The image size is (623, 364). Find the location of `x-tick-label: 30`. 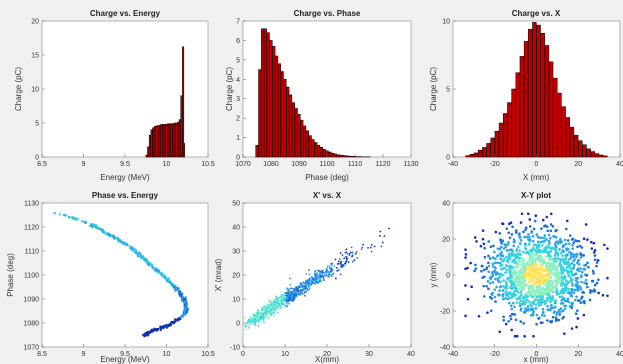

x-tick-label: 30 is located at coordinates (369, 354).